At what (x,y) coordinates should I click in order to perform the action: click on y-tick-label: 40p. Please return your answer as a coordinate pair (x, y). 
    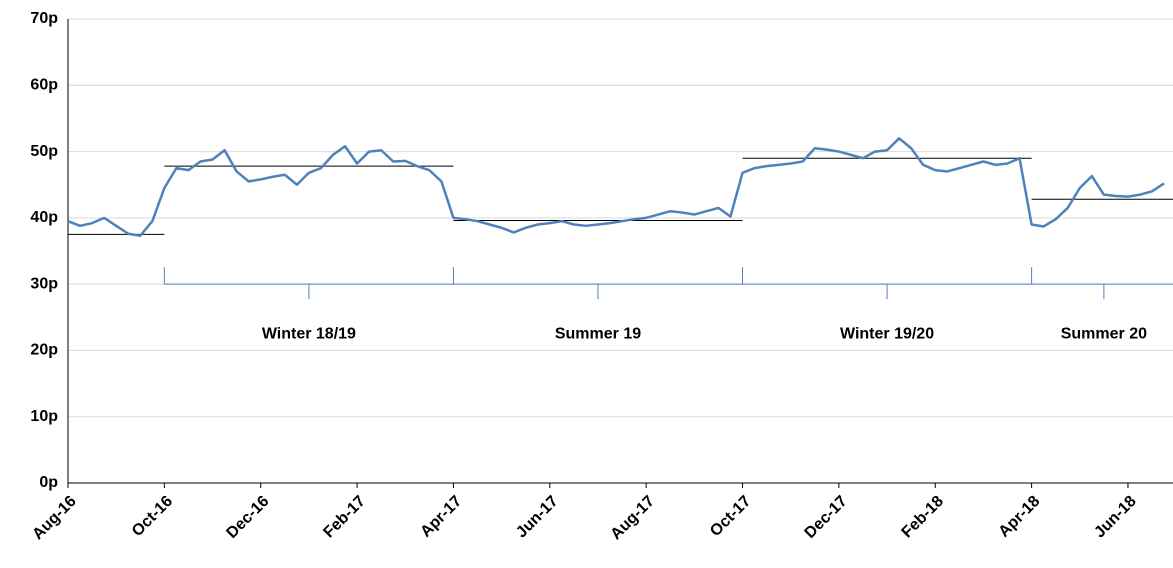
    Looking at the image, I should click on (44, 217).